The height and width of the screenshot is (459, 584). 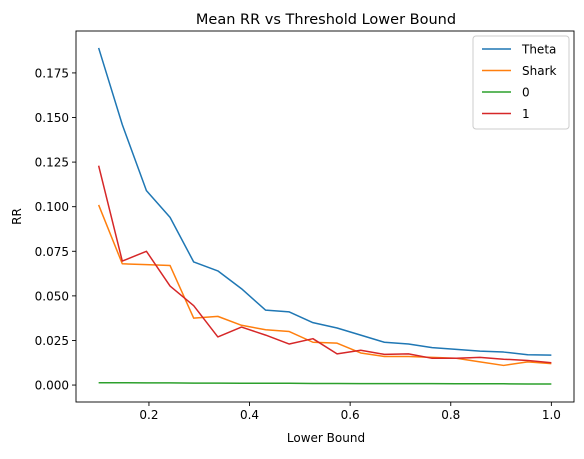 What do you see at coordinates (52, 341) in the screenshot?
I see `y-tick-label: 0.025` at bounding box center [52, 341].